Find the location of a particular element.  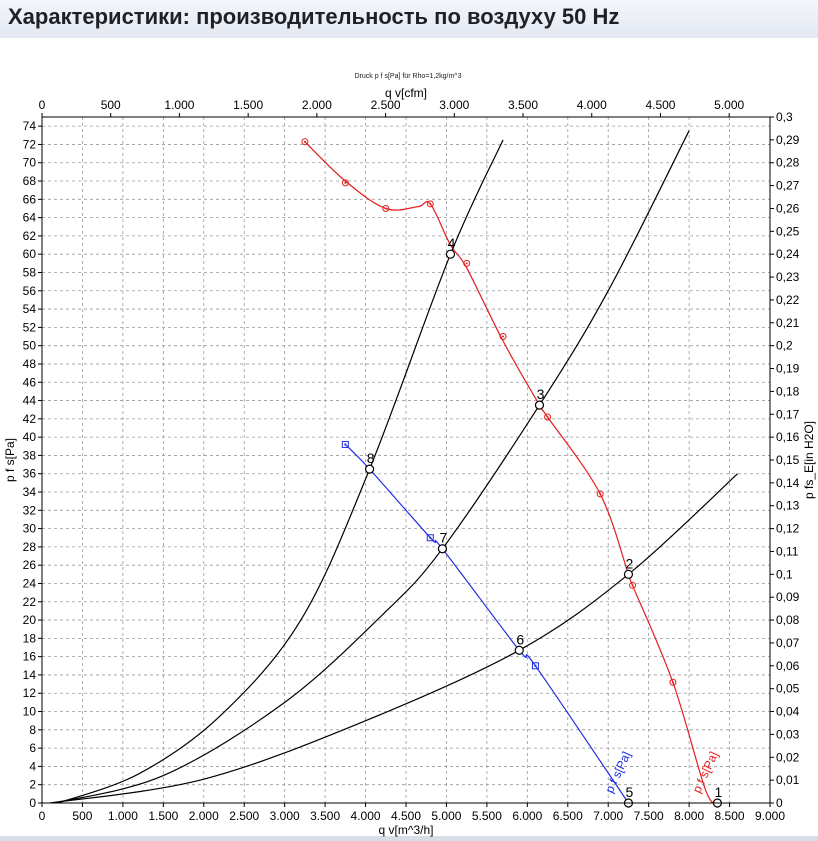

y-tick-label: 16 is located at coordinates (30, 657).